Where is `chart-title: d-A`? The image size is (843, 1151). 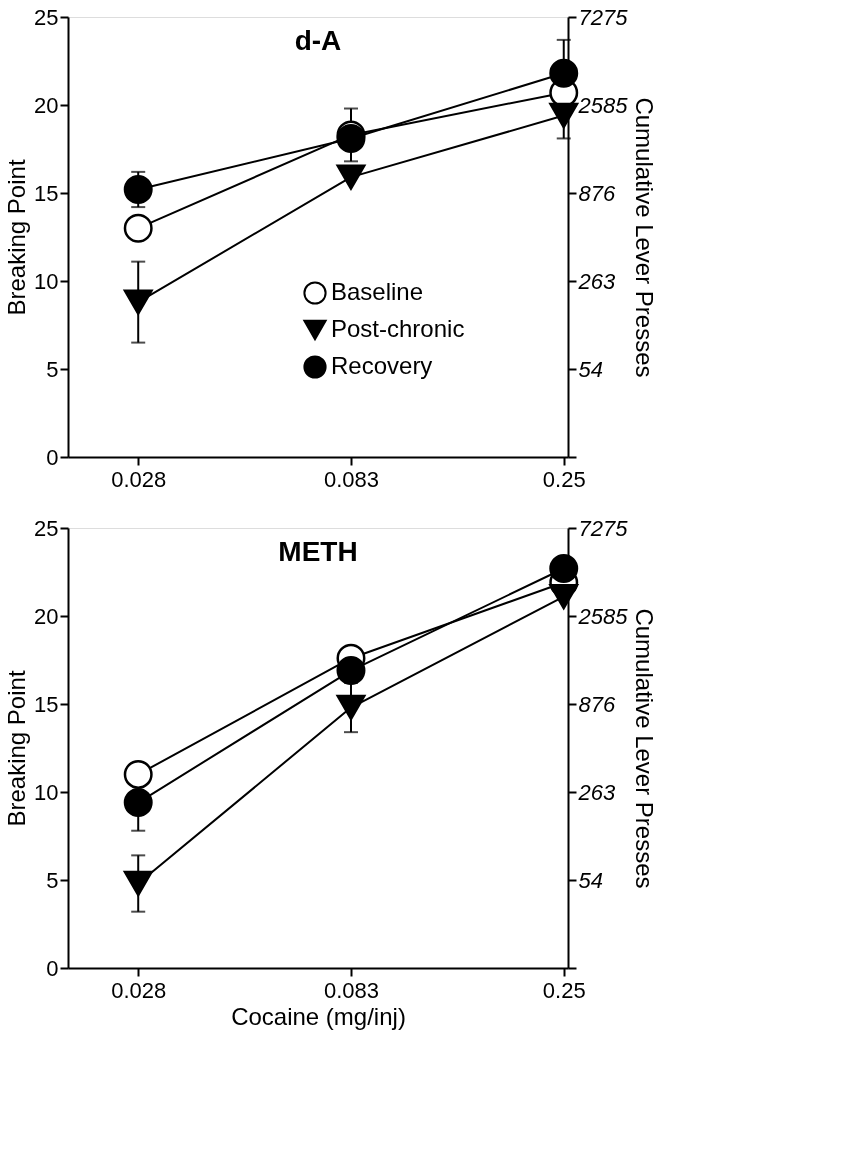 chart-title: d-A is located at coordinates (318, 40).